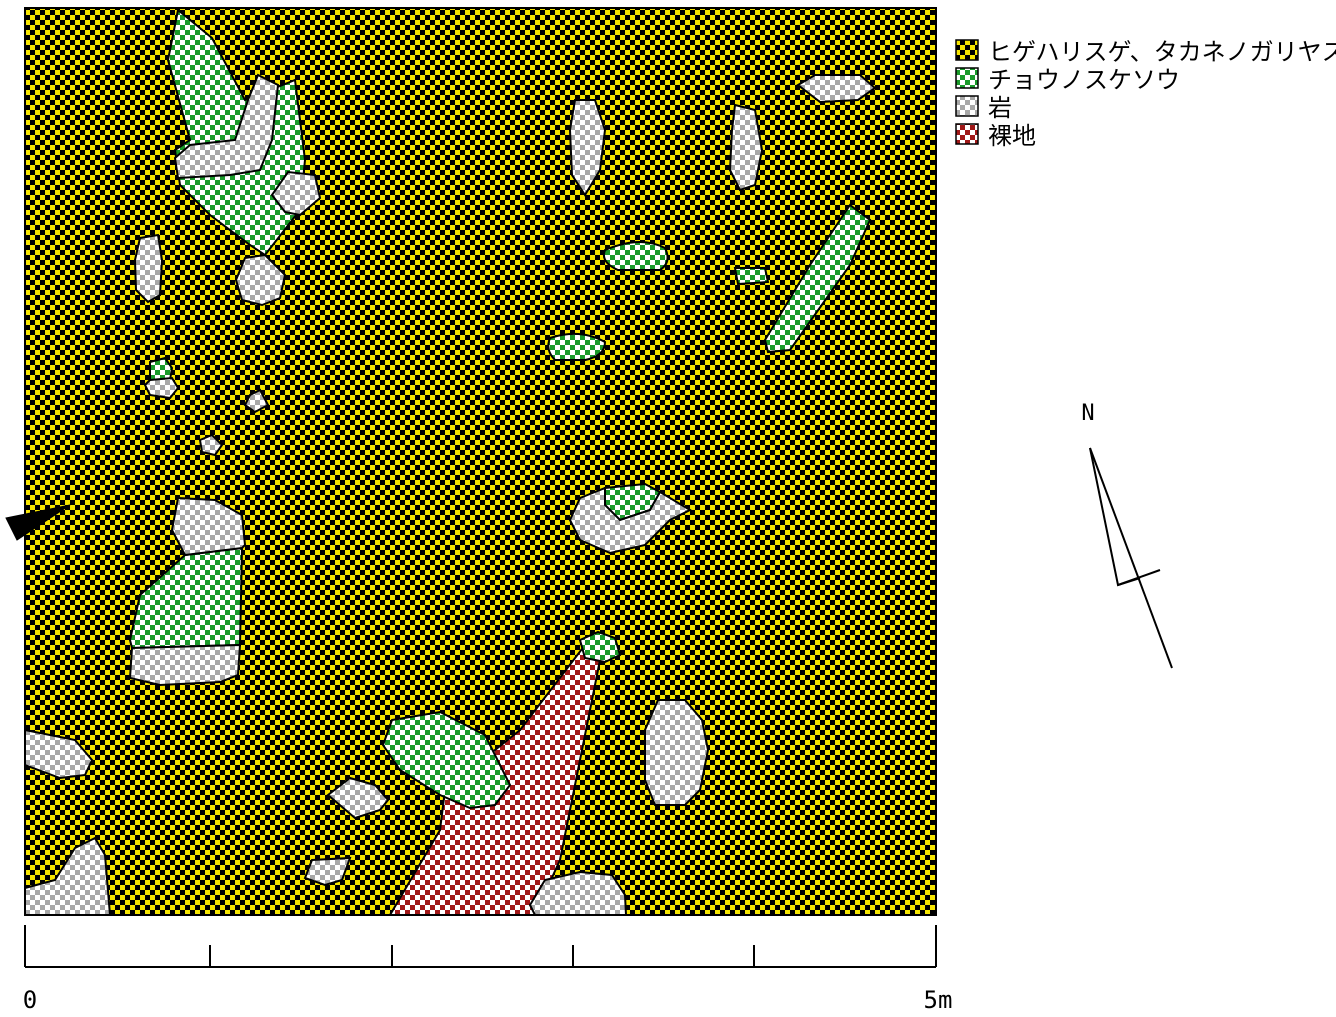 The image size is (1336, 1017). What do you see at coordinates (1162, 52) in the screenshot?
I see `legend-label-grass: ヒゲハリスゲ、タカネノガリヤス` at bounding box center [1162, 52].